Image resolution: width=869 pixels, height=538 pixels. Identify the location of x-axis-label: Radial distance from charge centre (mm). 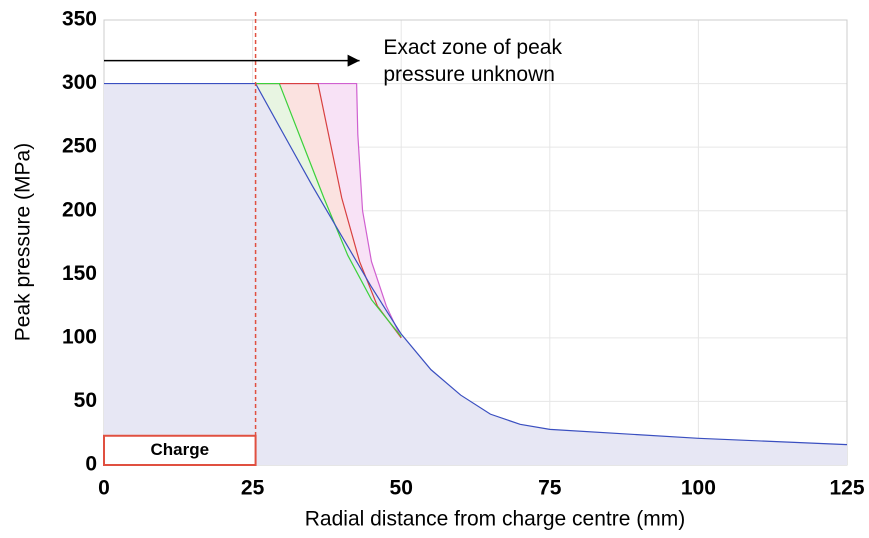
(495, 519).